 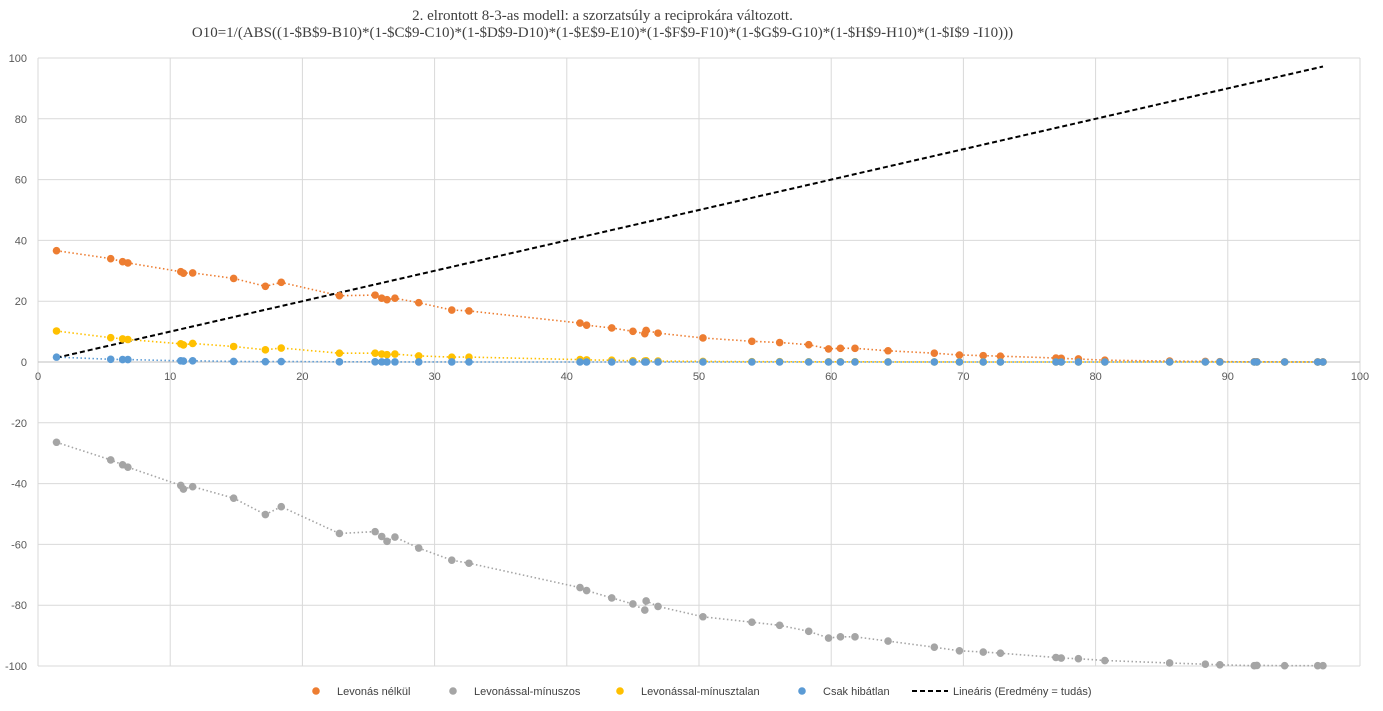 What do you see at coordinates (21, 241) in the screenshot?
I see `y-tick-label-7: 40` at bounding box center [21, 241].